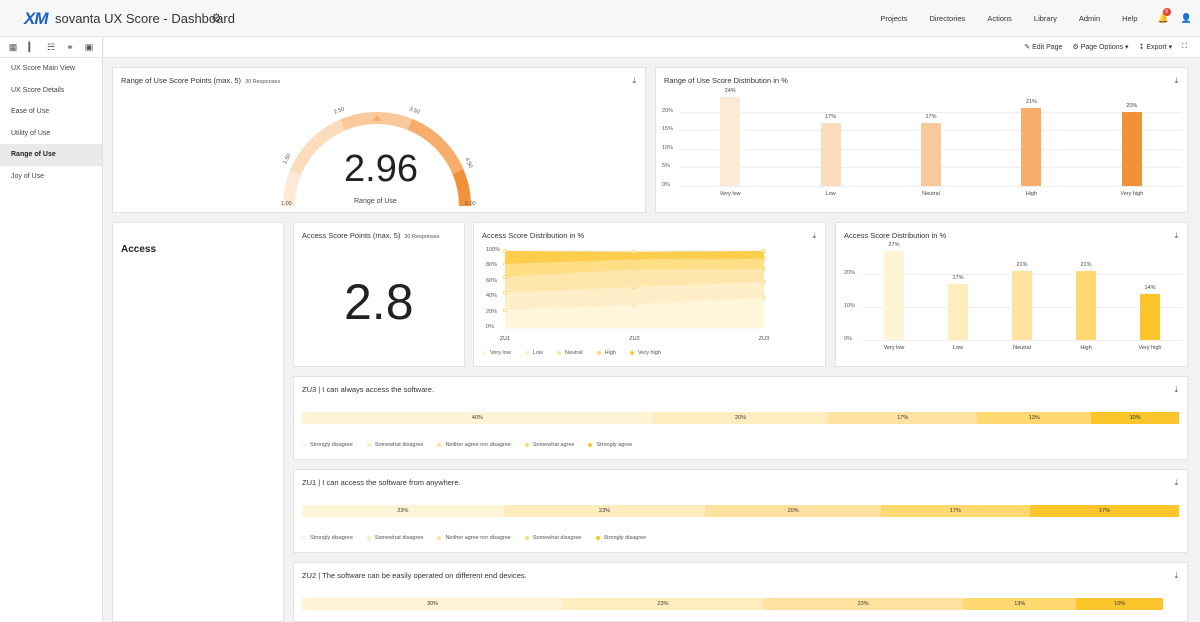  Describe the element at coordinates (38, 90) in the screenshot. I see `sidebar-item-ux-details: UX Score Details` at that location.